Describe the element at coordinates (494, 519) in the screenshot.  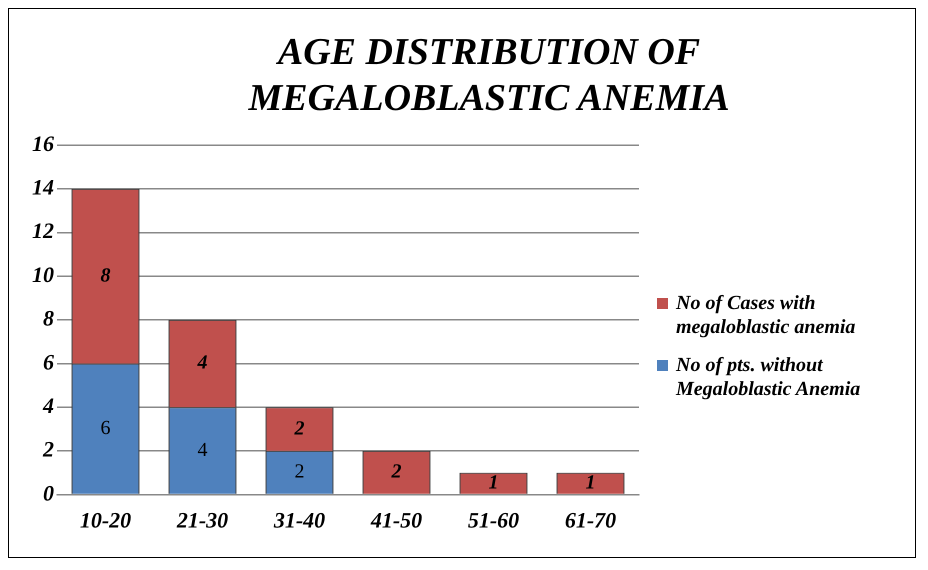
I see `x-tick-label: 51-60` at that location.